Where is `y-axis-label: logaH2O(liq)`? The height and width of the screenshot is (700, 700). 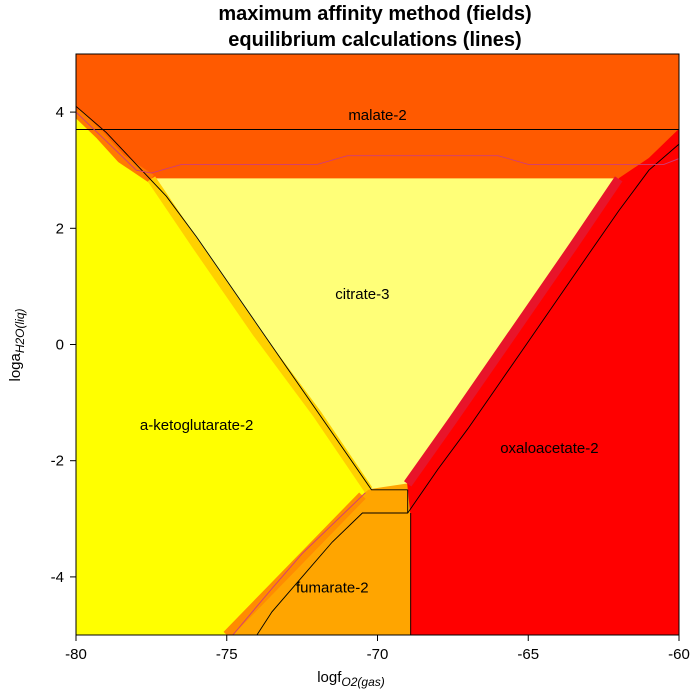 y-axis-label: logaH2O(liq) is located at coordinates (17, 344).